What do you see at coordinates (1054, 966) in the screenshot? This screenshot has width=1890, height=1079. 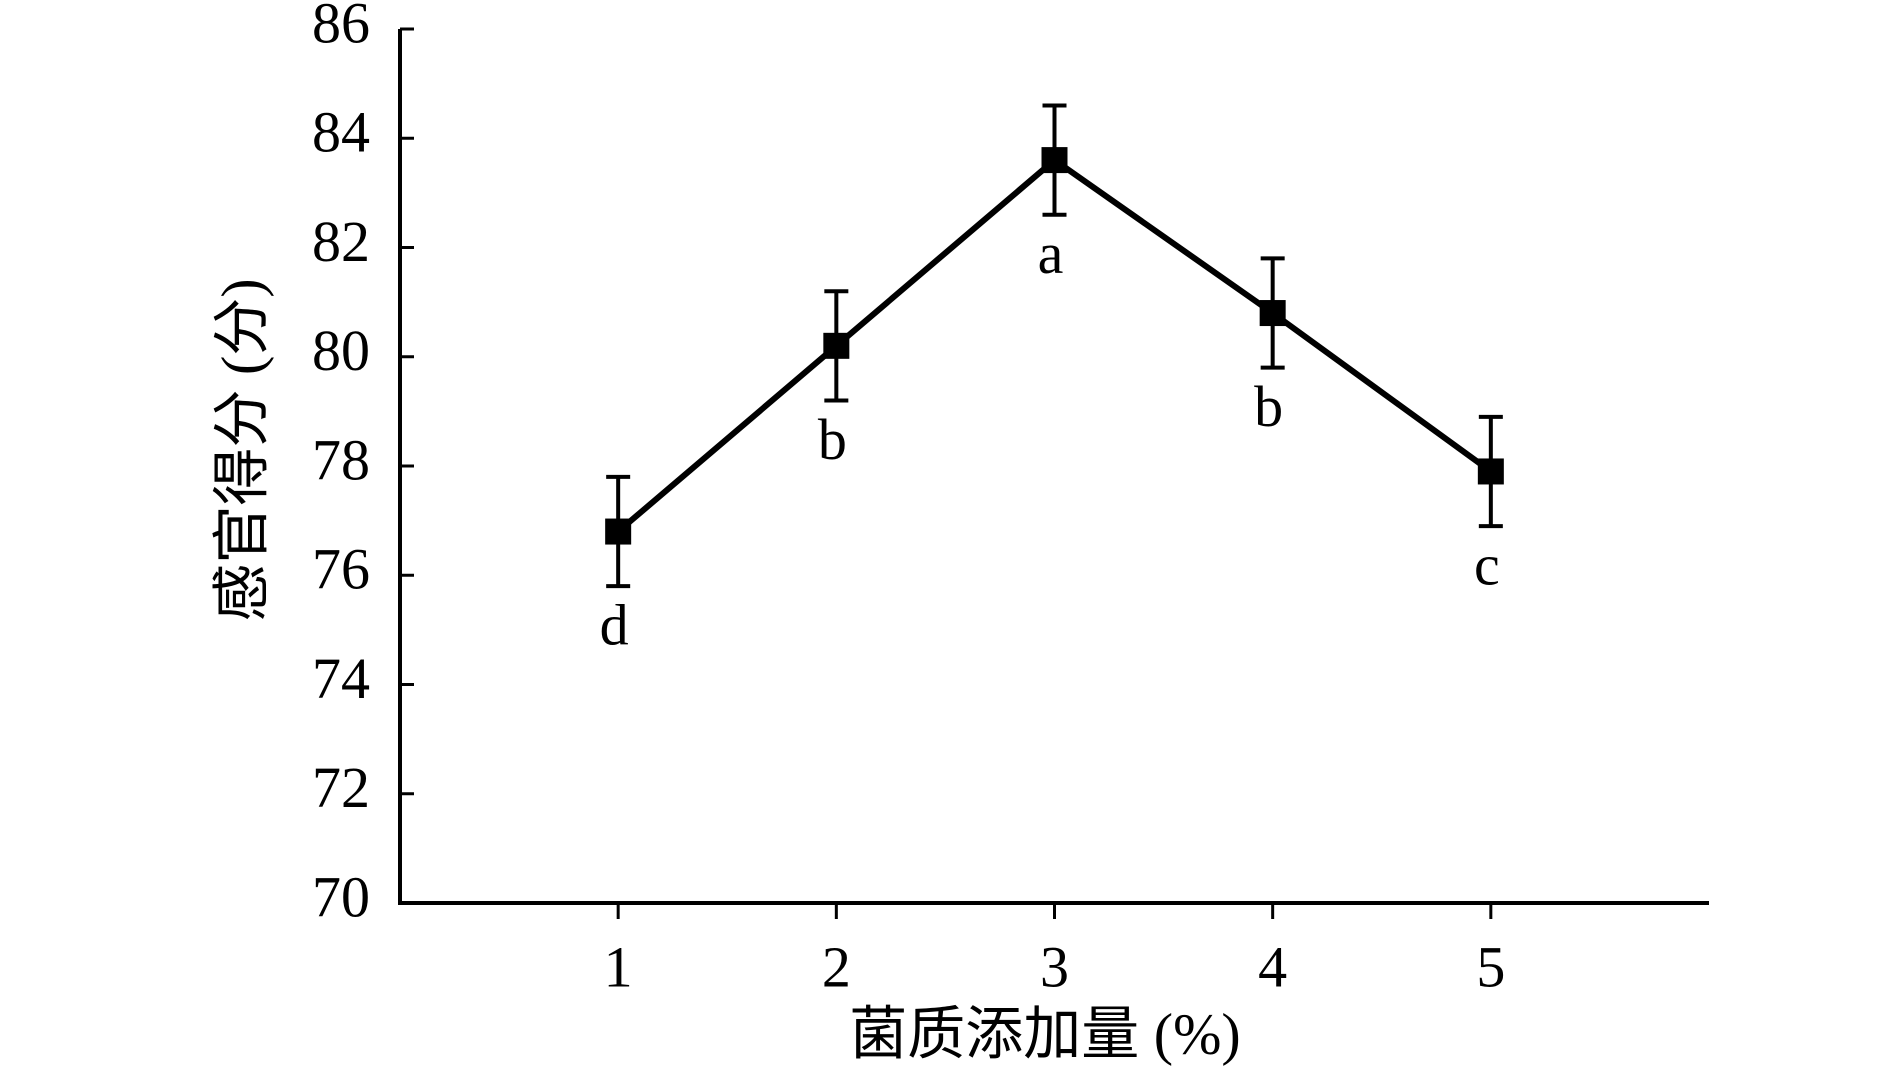 I see `x-tick-label: 3` at bounding box center [1054, 966].